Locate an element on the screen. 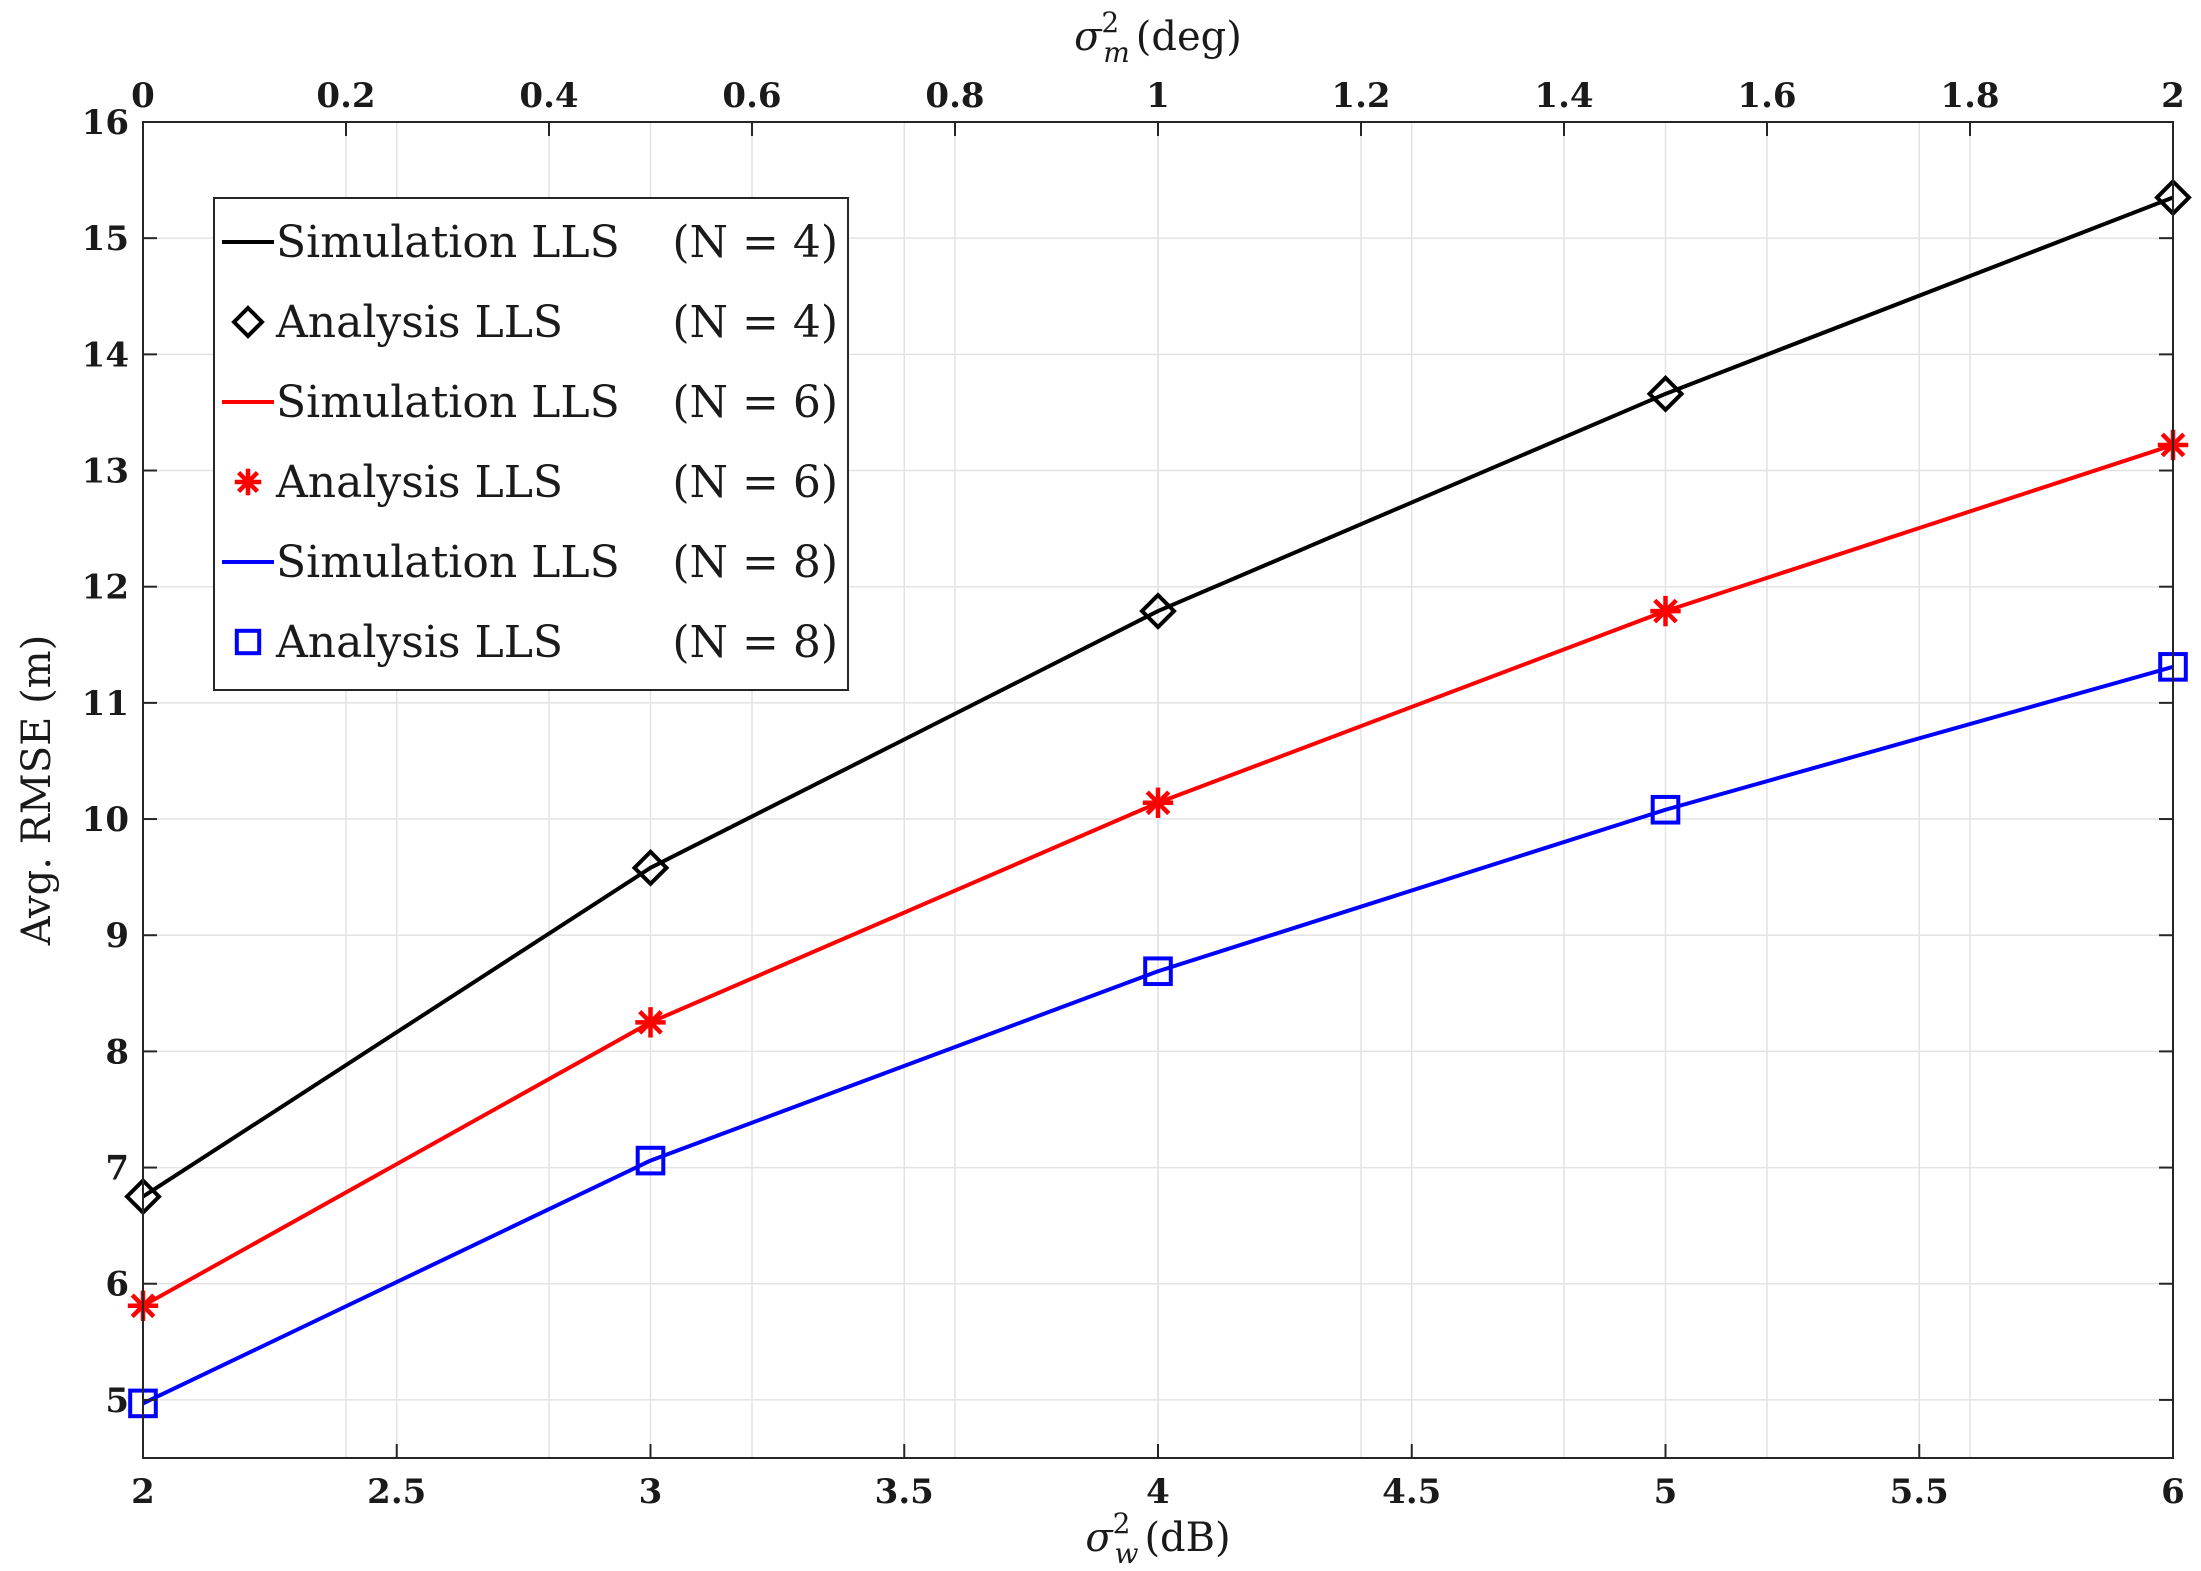  legend-box is located at coordinates (531, 444).